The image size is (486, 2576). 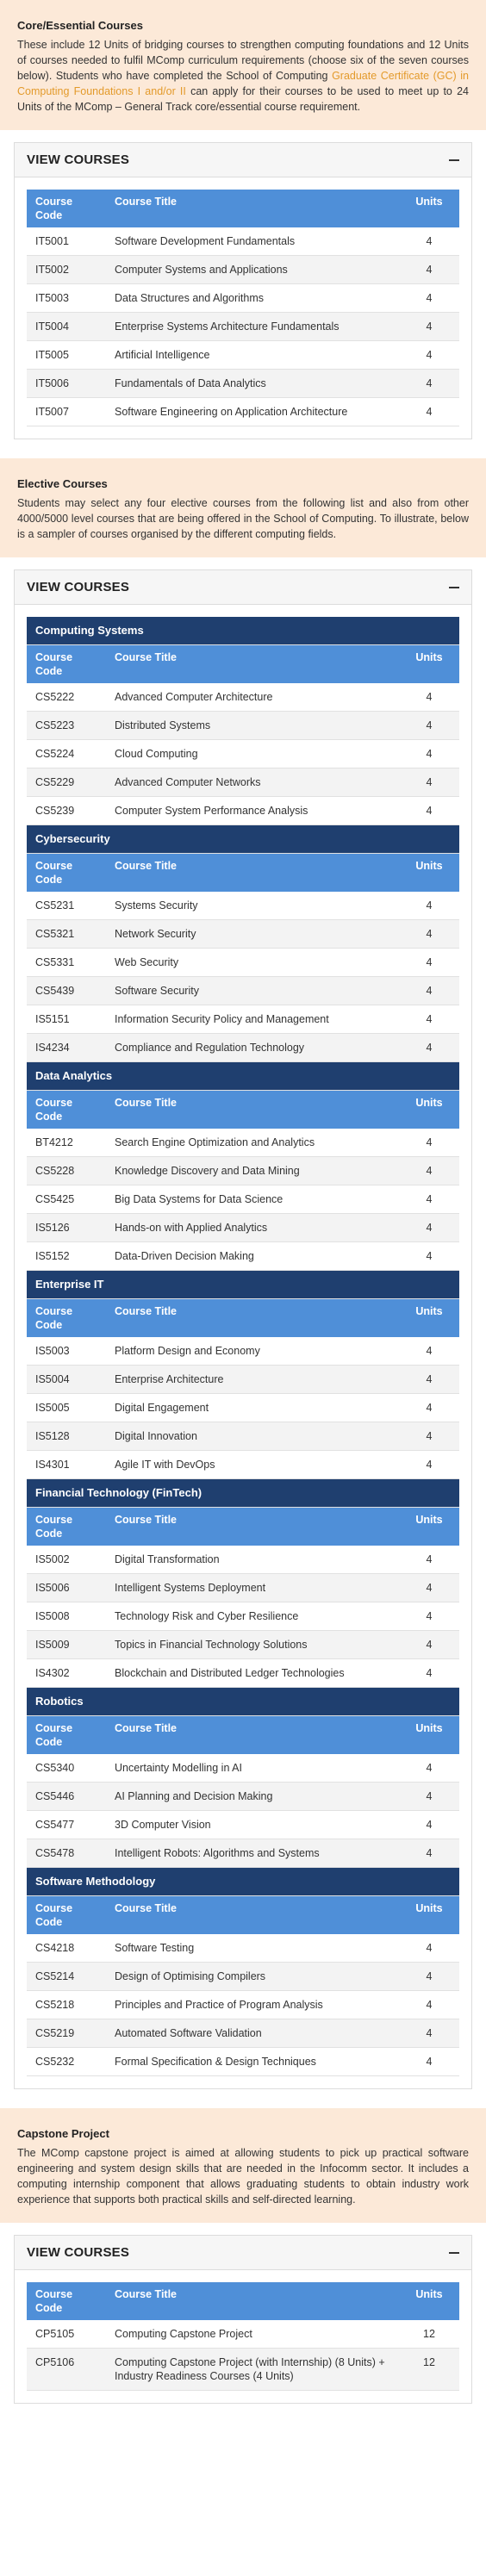 I want to click on course-code: CP5106, so click(x=66, y=2369).